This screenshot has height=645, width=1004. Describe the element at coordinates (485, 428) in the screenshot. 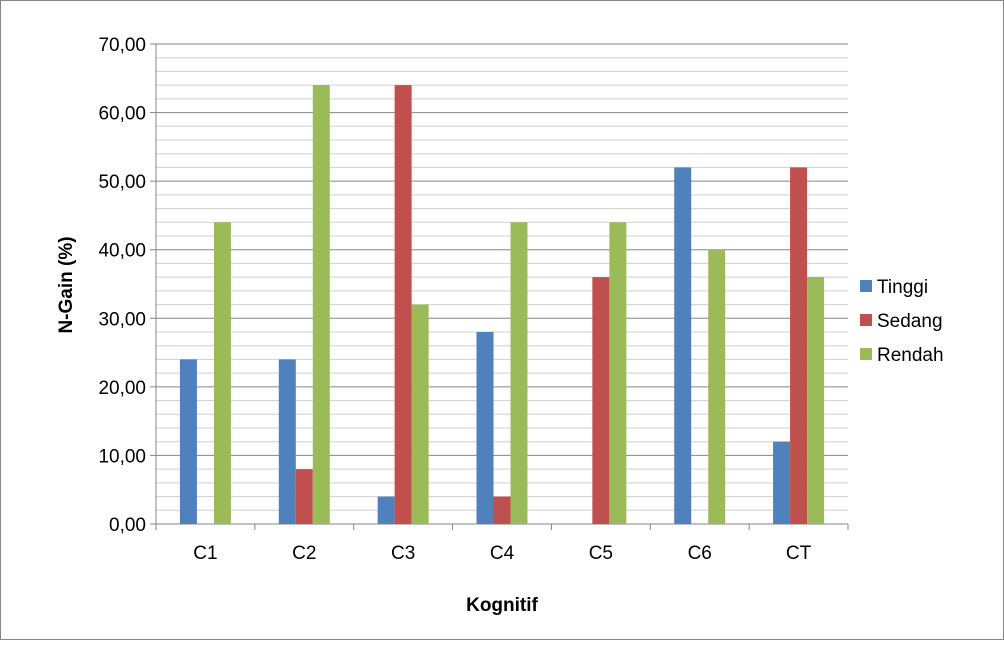

I see `bar-tinggi-c4` at that location.